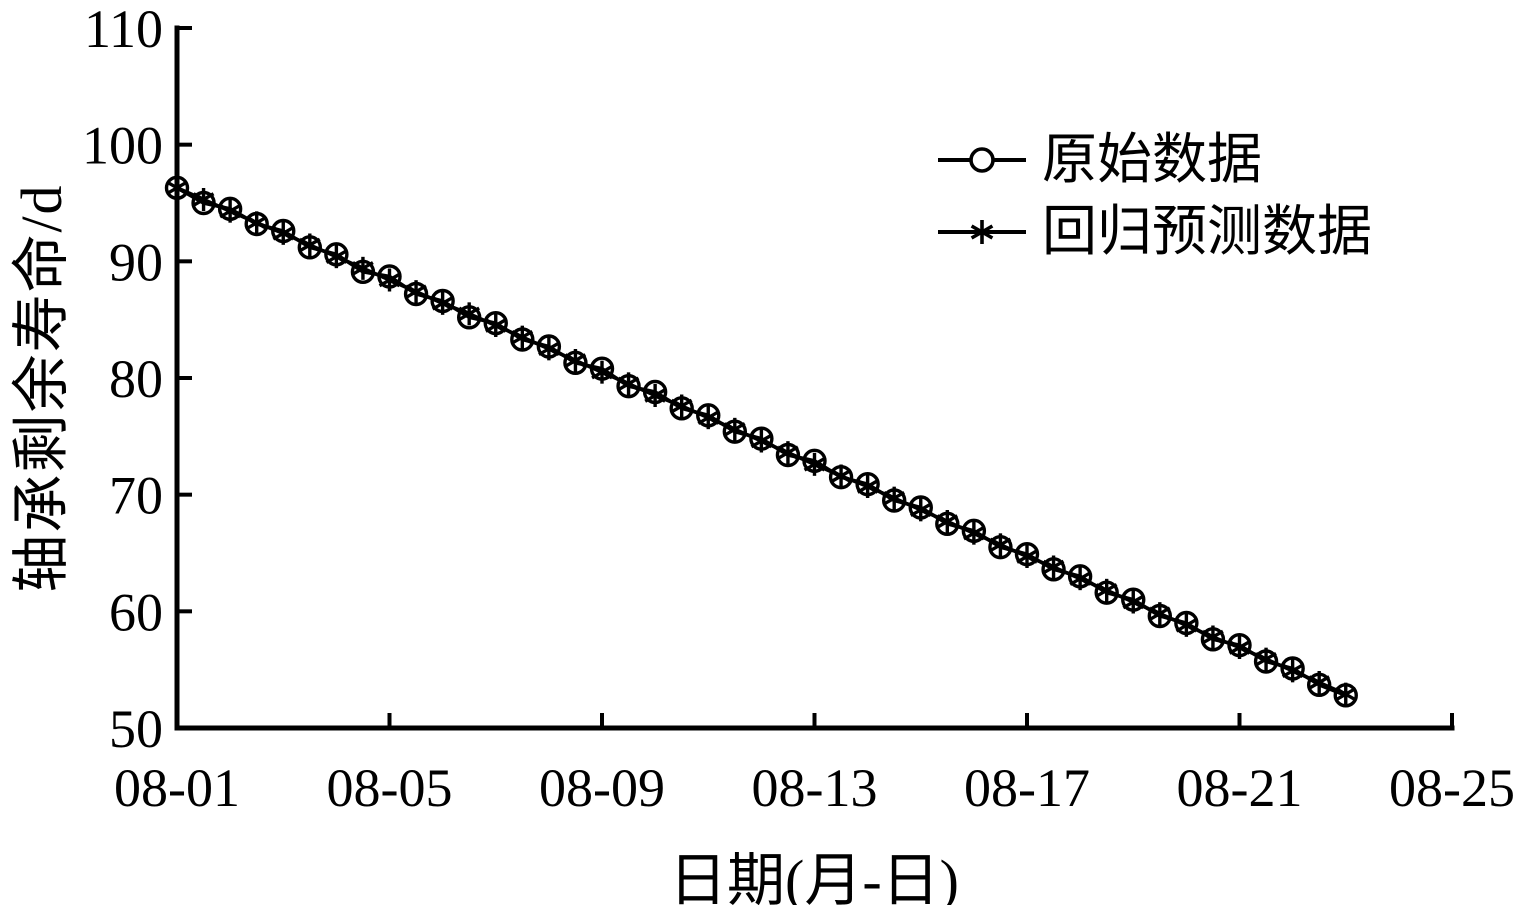  I want to click on x-tick-label: 08-13, so click(815, 788).